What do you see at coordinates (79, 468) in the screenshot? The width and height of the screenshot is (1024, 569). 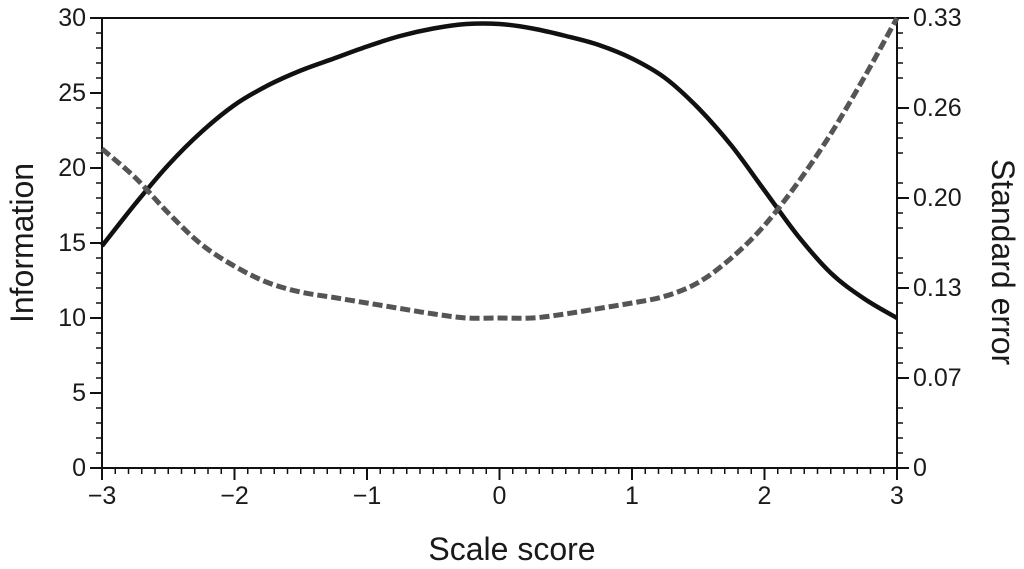 I see `y-tick-label: 0` at bounding box center [79, 468].